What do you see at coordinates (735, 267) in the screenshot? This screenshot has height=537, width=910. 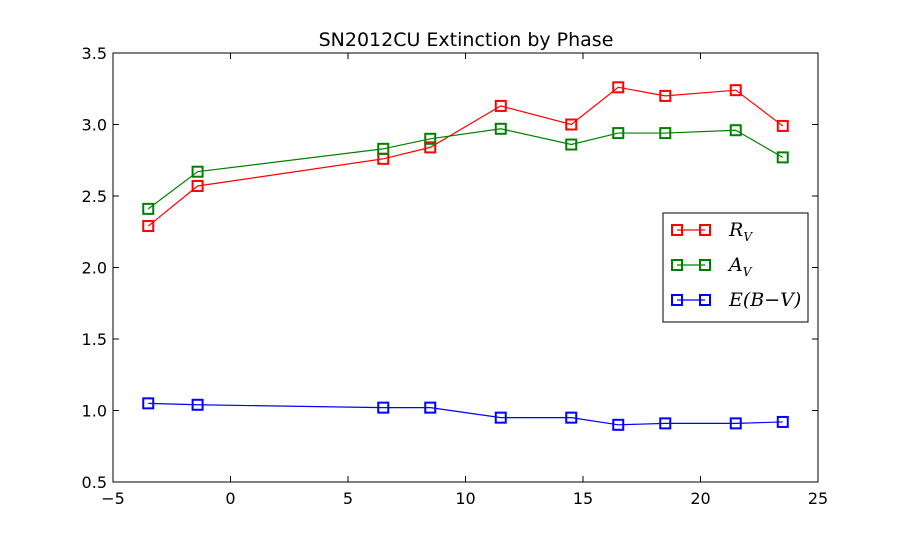 I see `legend-box` at bounding box center [735, 267].